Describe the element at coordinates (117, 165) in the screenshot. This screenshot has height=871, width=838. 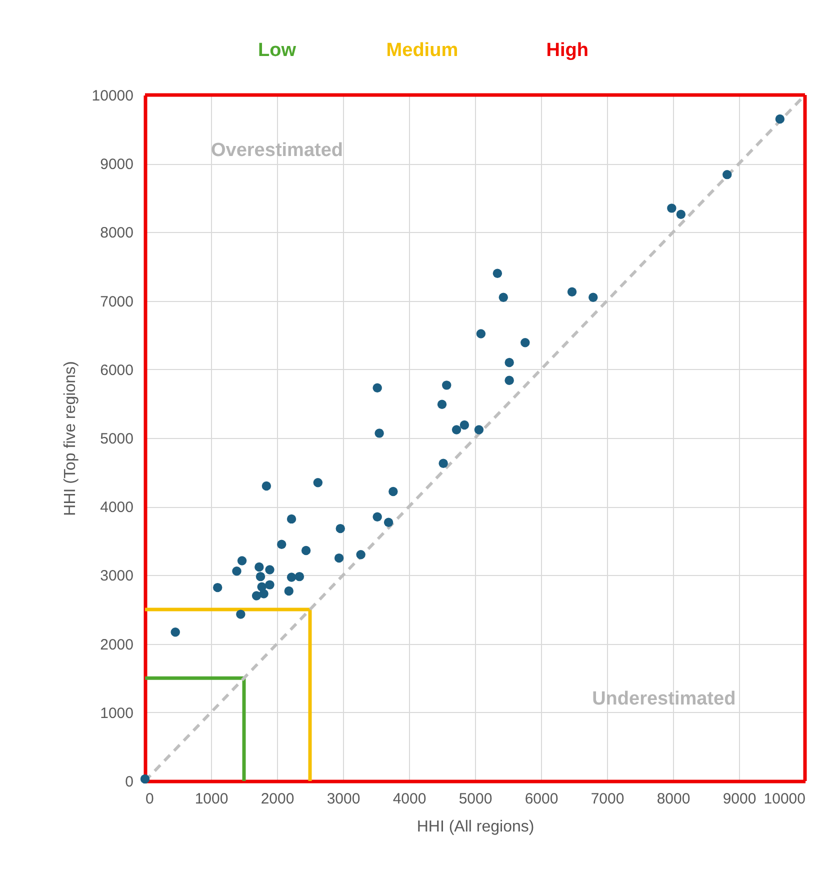
I see `y-tick-label: 9000` at that location.